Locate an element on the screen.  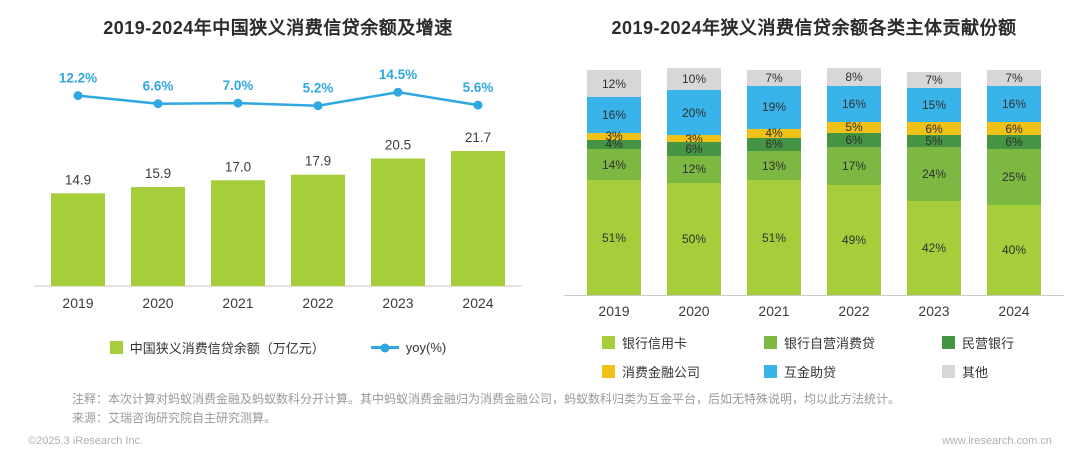
segment-银行信用卡: 49% is located at coordinates (854, 239).